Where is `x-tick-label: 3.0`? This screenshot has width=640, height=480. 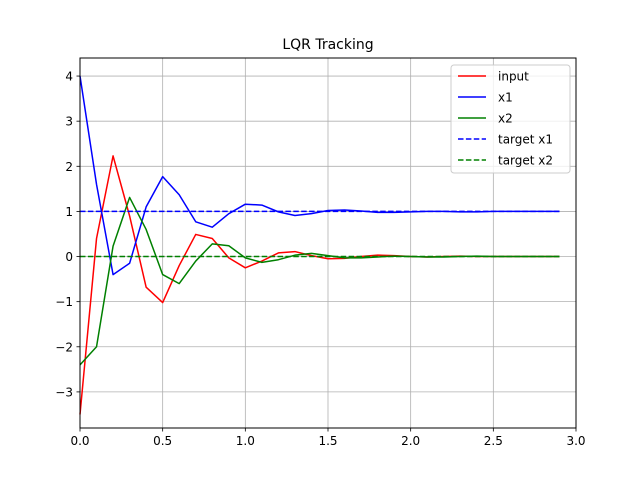 x-tick-label: 3.0 is located at coordinates (575, 441).